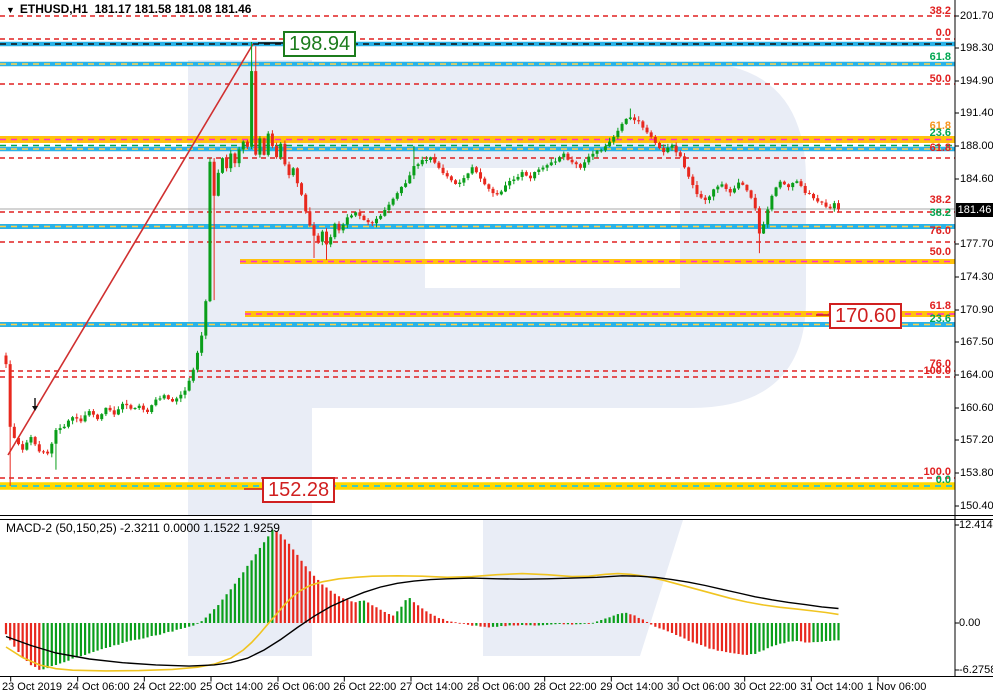 The height and width of the screenshot is (699, 993). I want to click on price-callout-high: 198.94, so click(320, 44).